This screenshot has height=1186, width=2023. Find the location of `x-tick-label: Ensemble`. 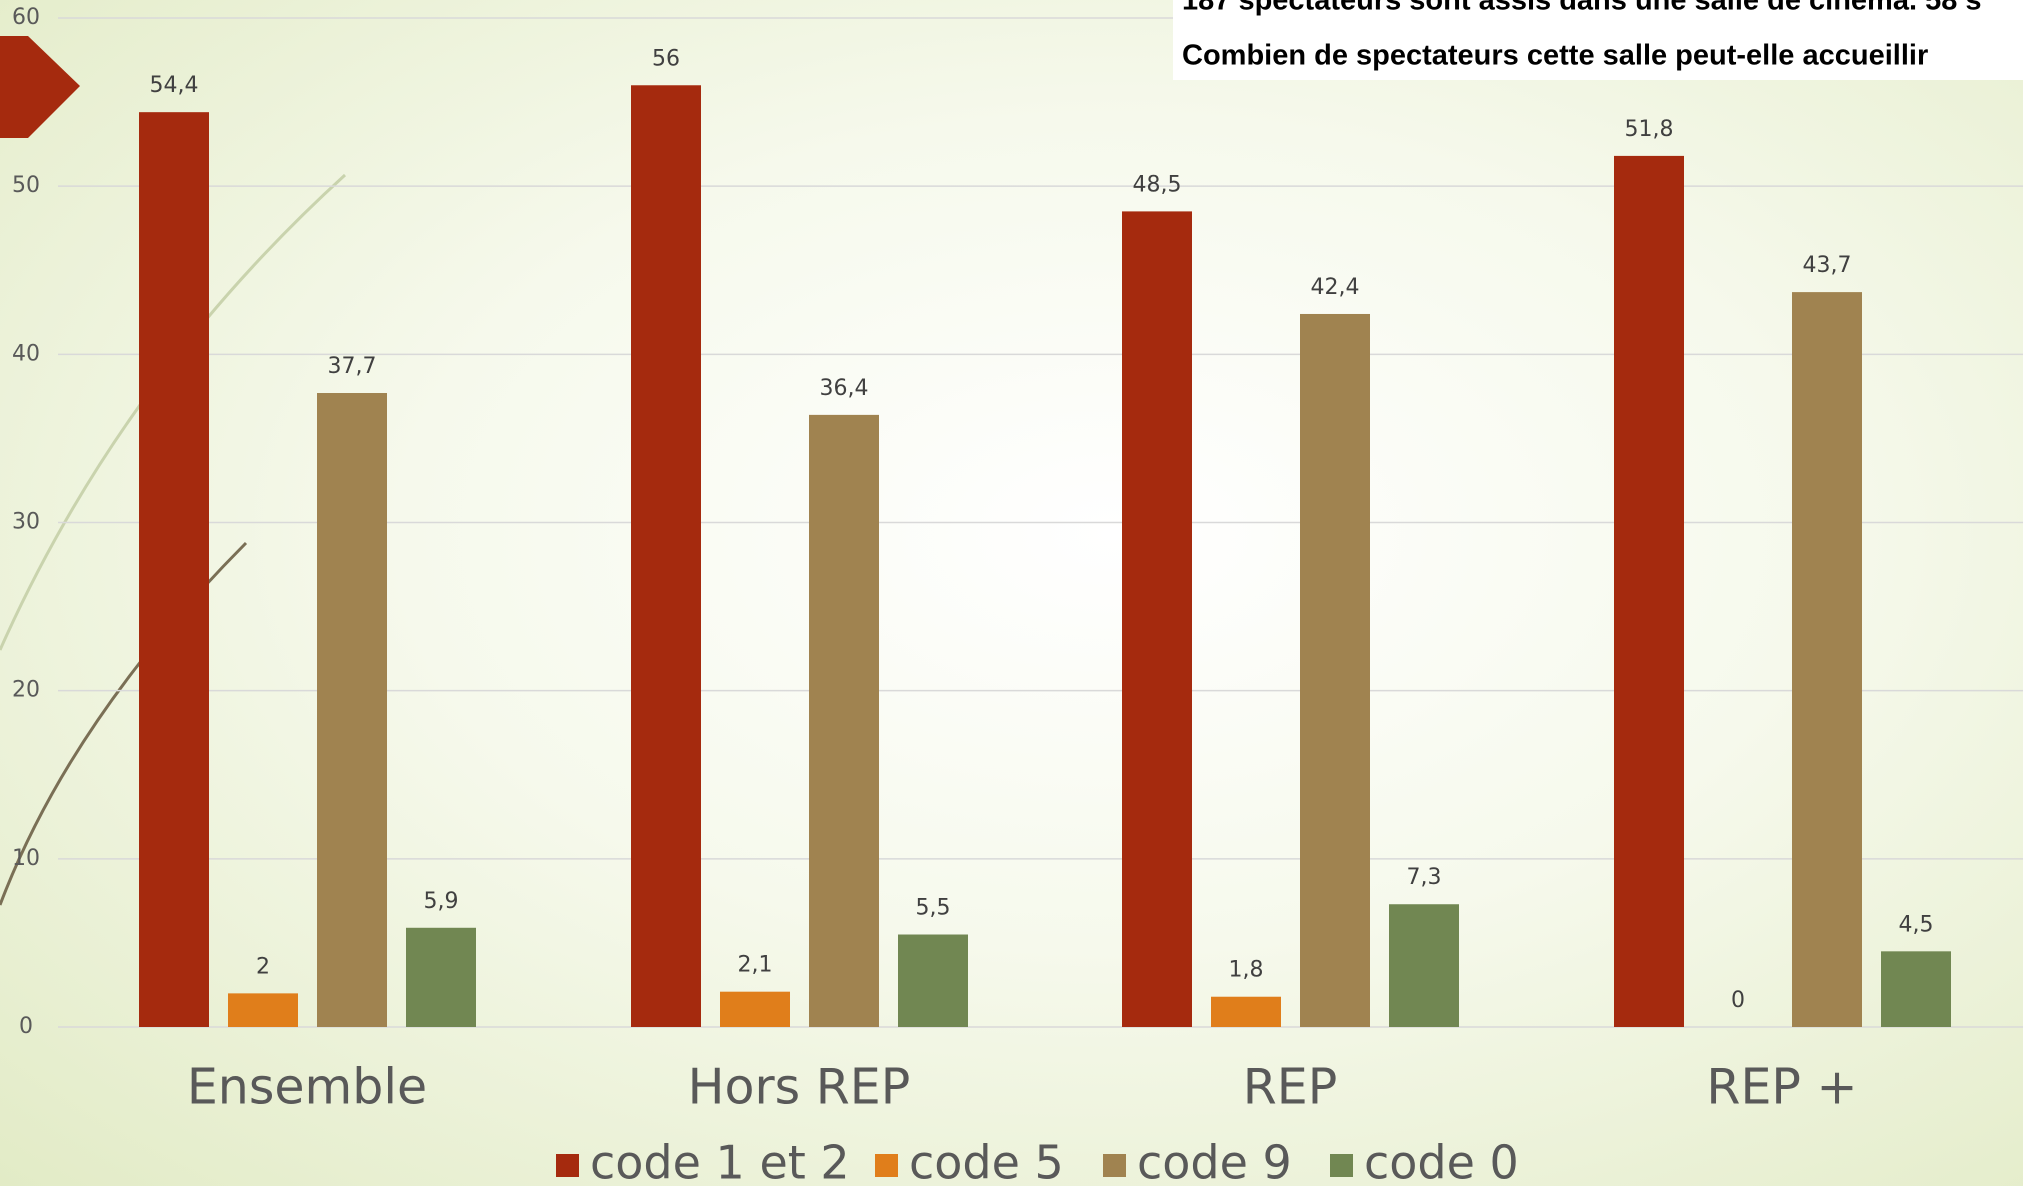

x-tick-label: Ensemble is located at coordinates (307, 1087).